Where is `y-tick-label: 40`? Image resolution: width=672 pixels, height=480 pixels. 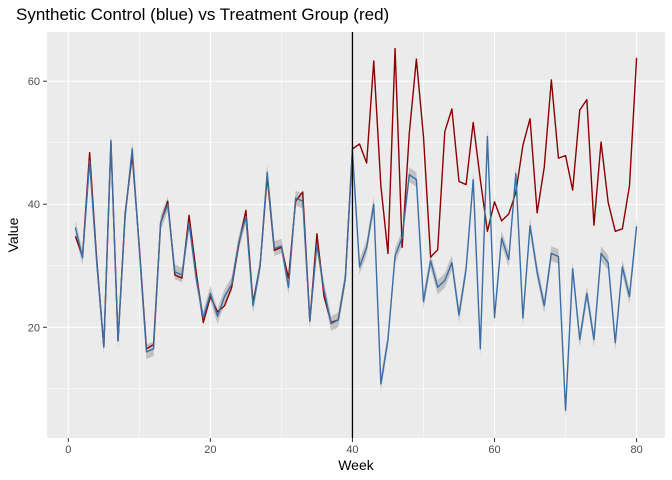 y-tick-label: 40 is located at coordinates (34, 205).